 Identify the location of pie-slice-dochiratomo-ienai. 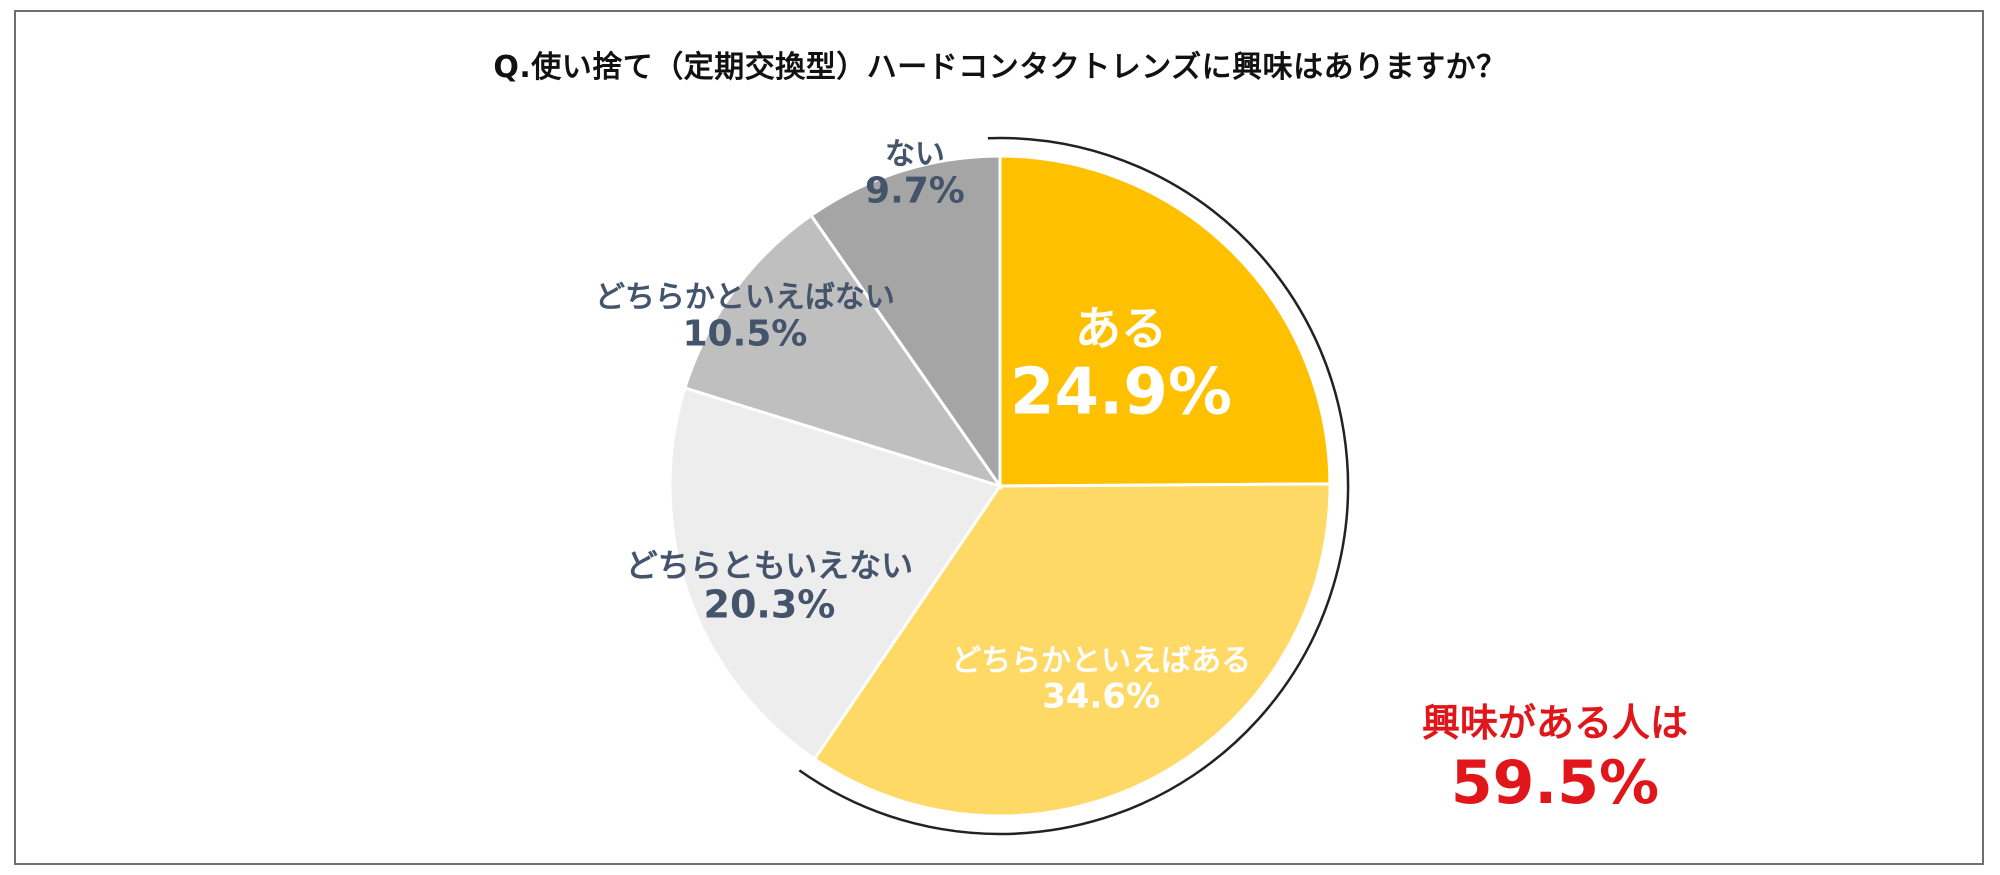
(835, 574).